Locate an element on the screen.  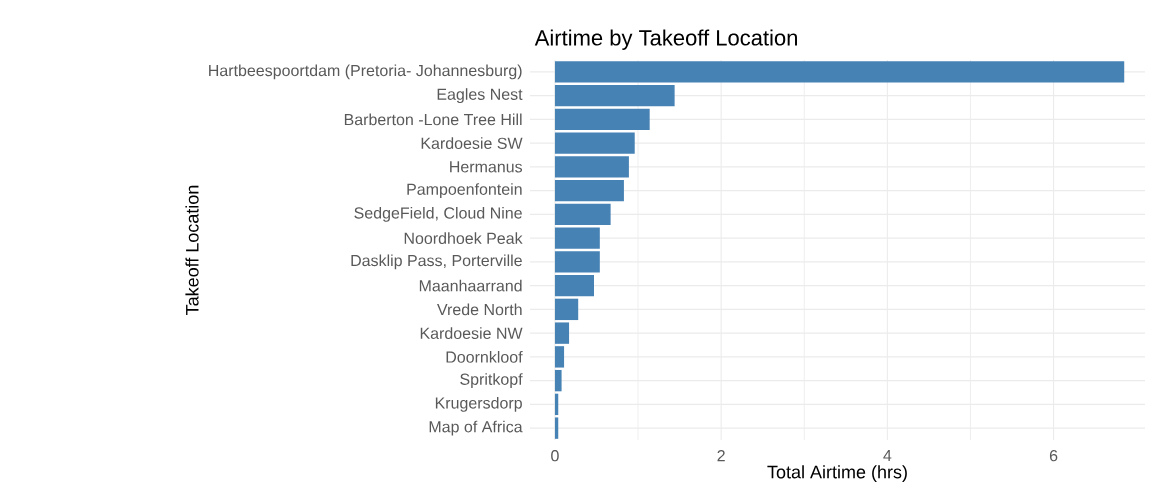
y-tick-label: Barberton -Lone Tree Hill is located at coordinates (433, 119).